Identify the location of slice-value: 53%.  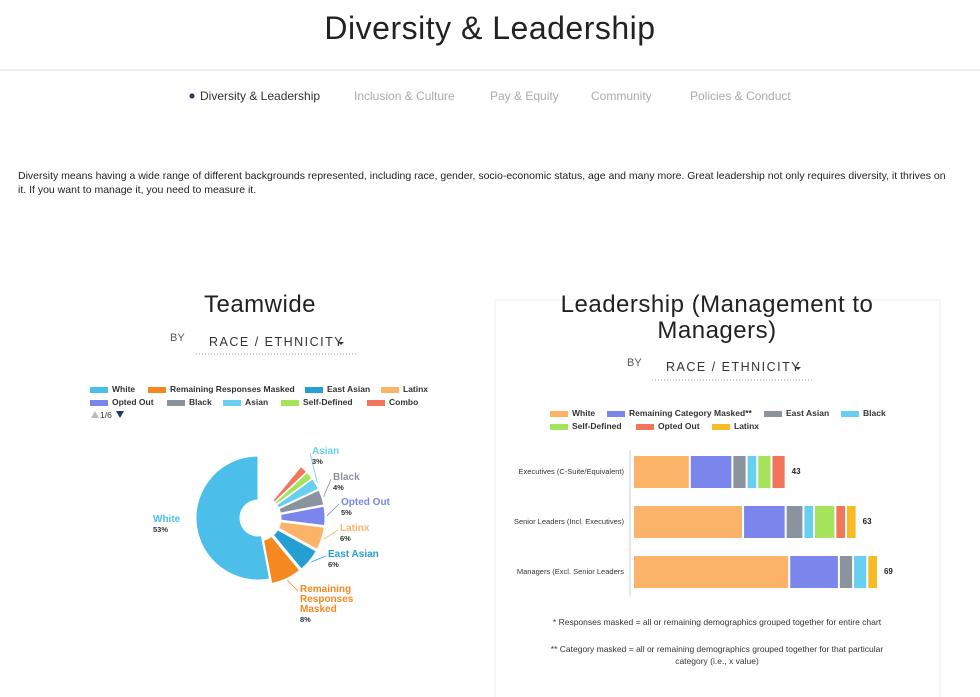
(161, 529).